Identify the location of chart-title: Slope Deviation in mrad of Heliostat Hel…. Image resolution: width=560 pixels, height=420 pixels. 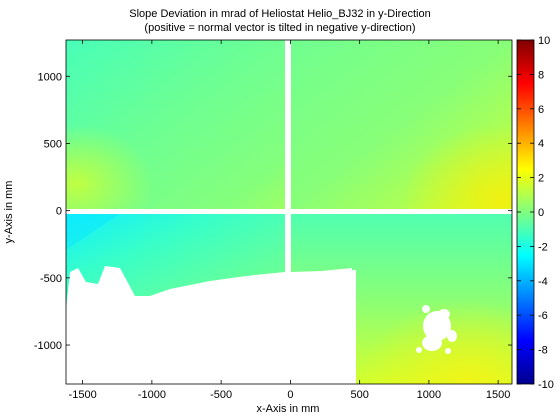
(279, 14).